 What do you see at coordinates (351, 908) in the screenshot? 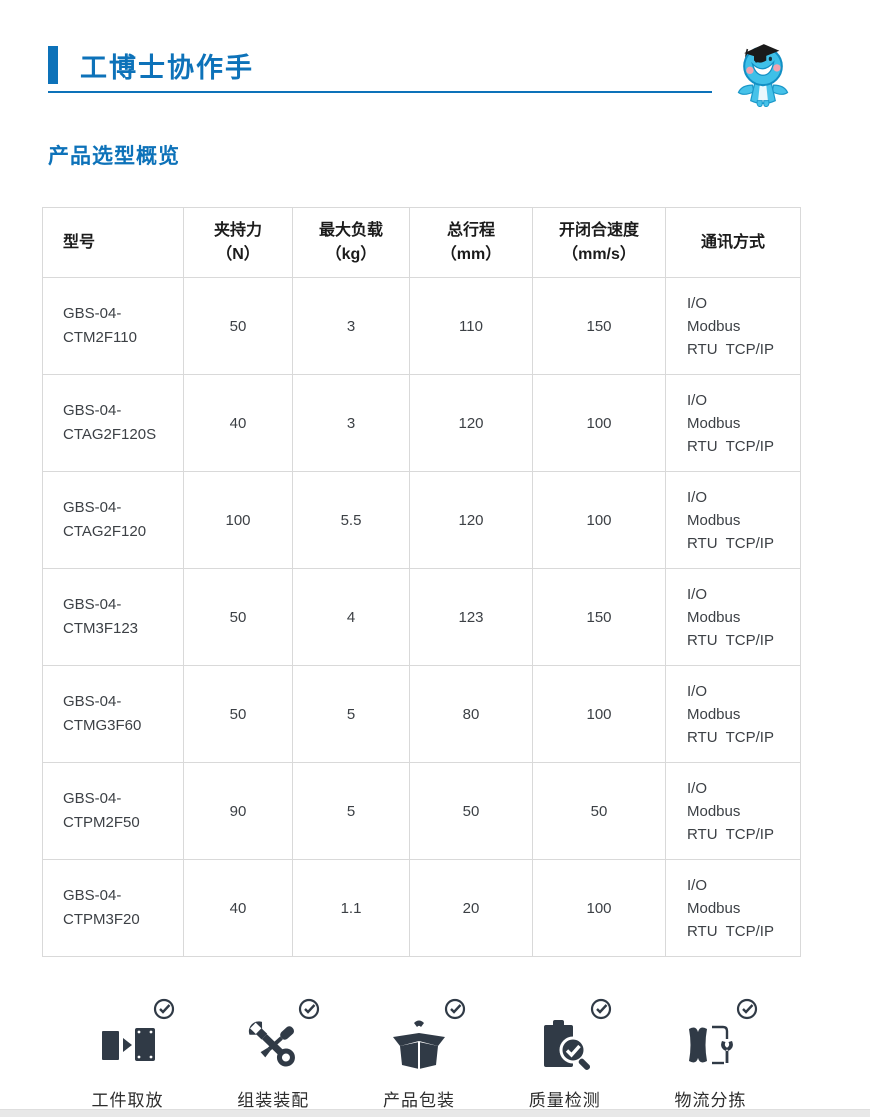
I see `value-cell: 1.1` at bounding box center [351, 908].